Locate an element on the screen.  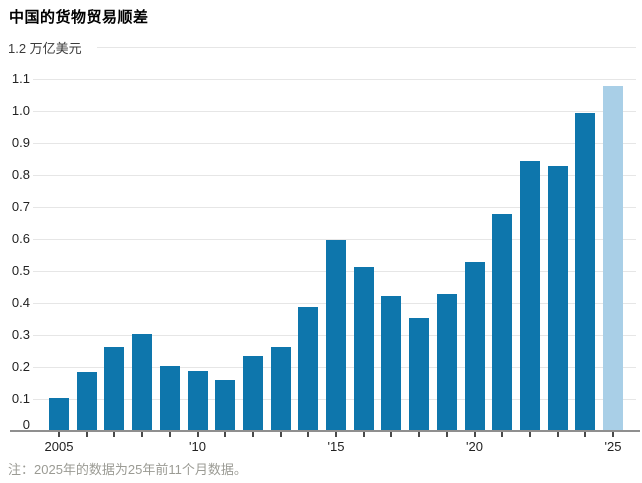
x-tick-2013 is located at coordinates (280, 434).